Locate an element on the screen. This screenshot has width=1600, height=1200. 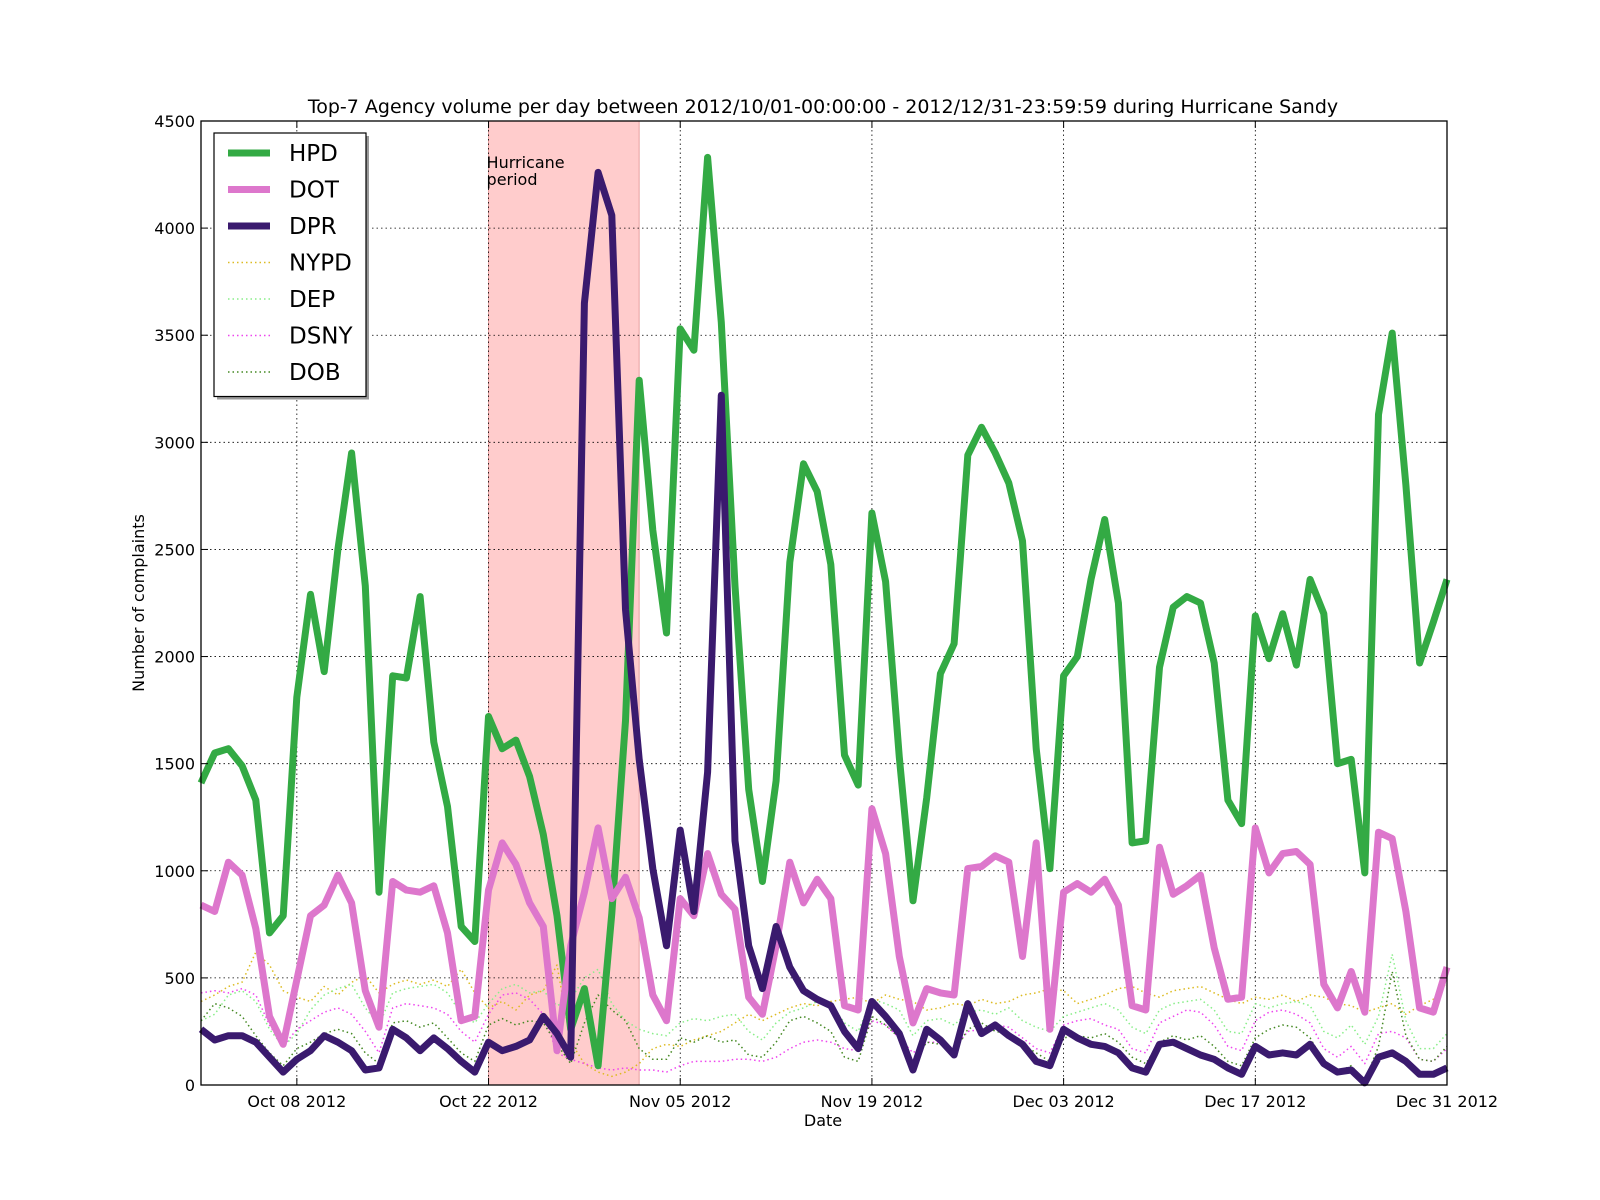
legend-label: DPR is located at coordinates (313, 227).